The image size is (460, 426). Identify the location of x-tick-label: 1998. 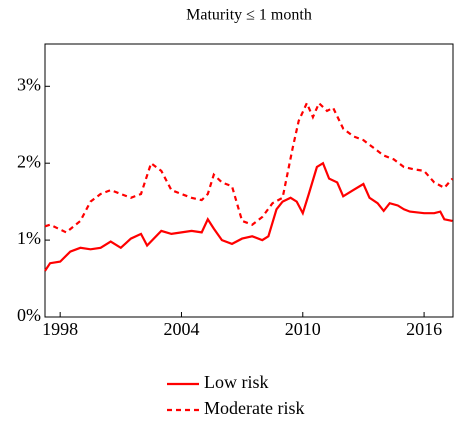
(60, 329).